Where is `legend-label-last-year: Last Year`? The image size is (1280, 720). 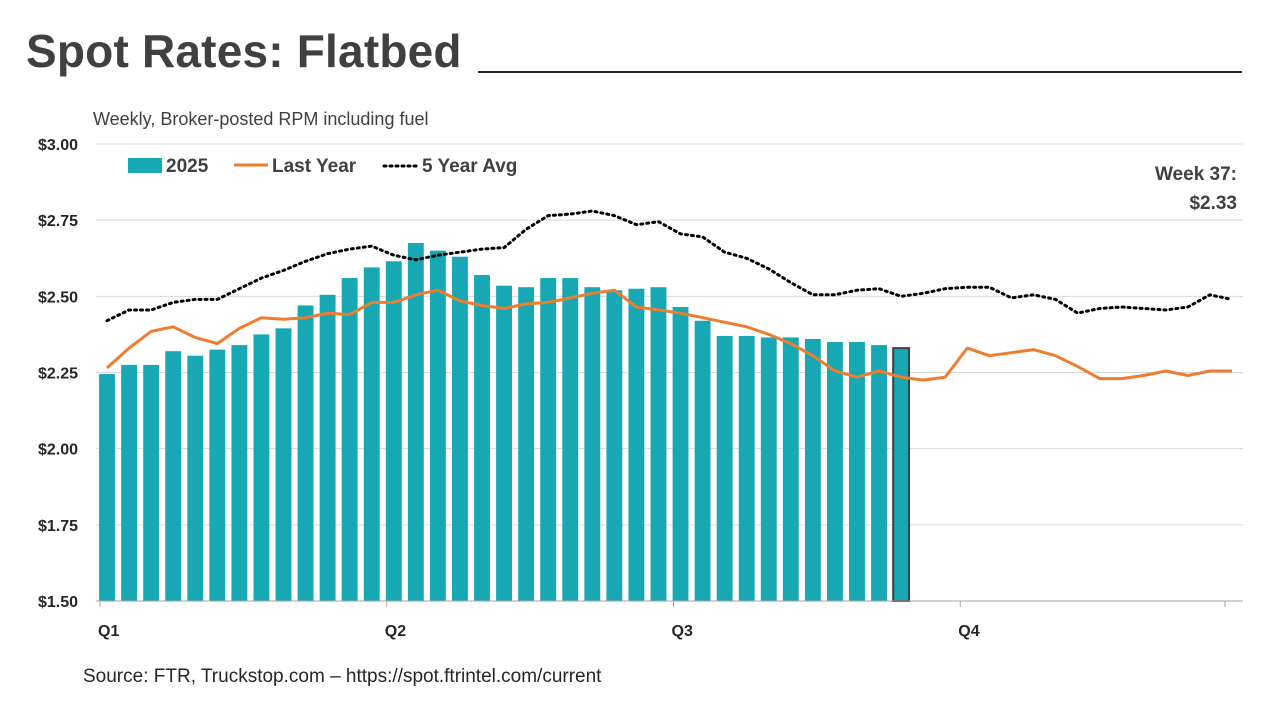 legend-label-last-year: Last Year is located at coordinates (314, 166).